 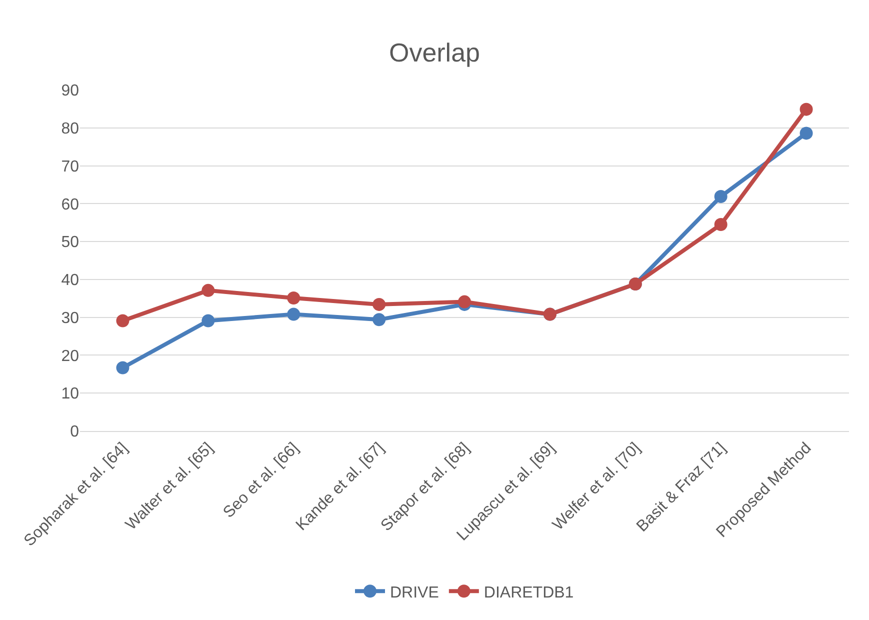 What do you see at coordinates (70, 129) in the screenshot?
I see `y-tick-label: 80` at bounding box center [70, 129].